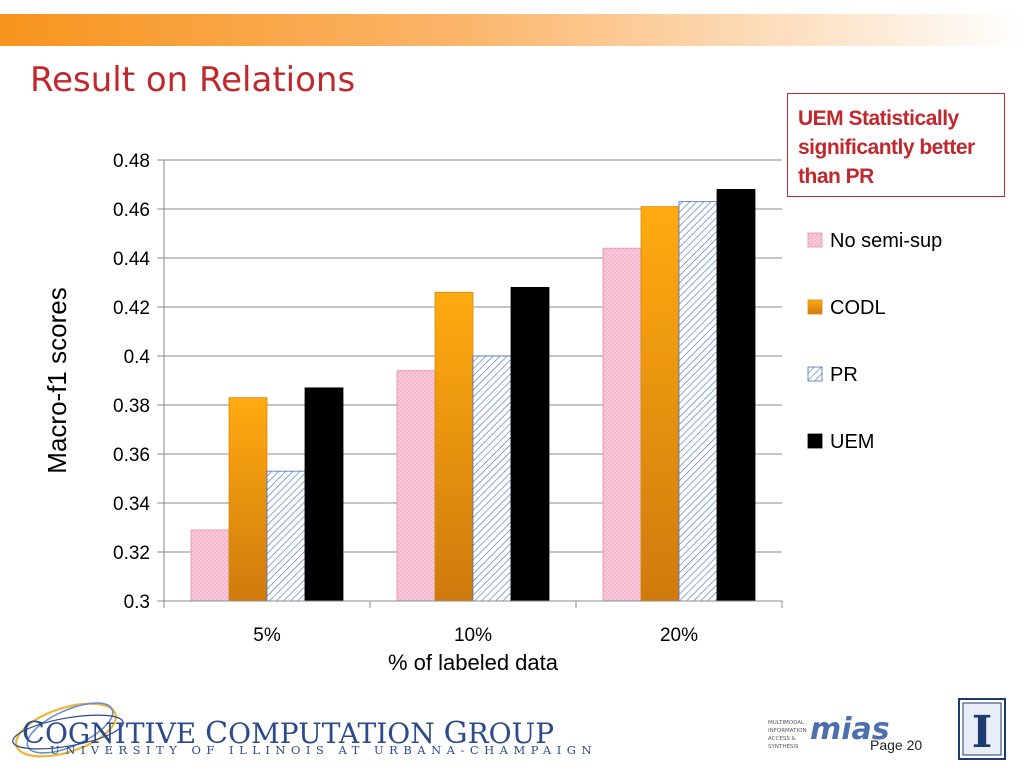 The image size is (1024, 768). What do you see at coordinates (131, 553) in the screenshot?
I see `y-tick-label: 0.32` at bounding box center [131, 553].